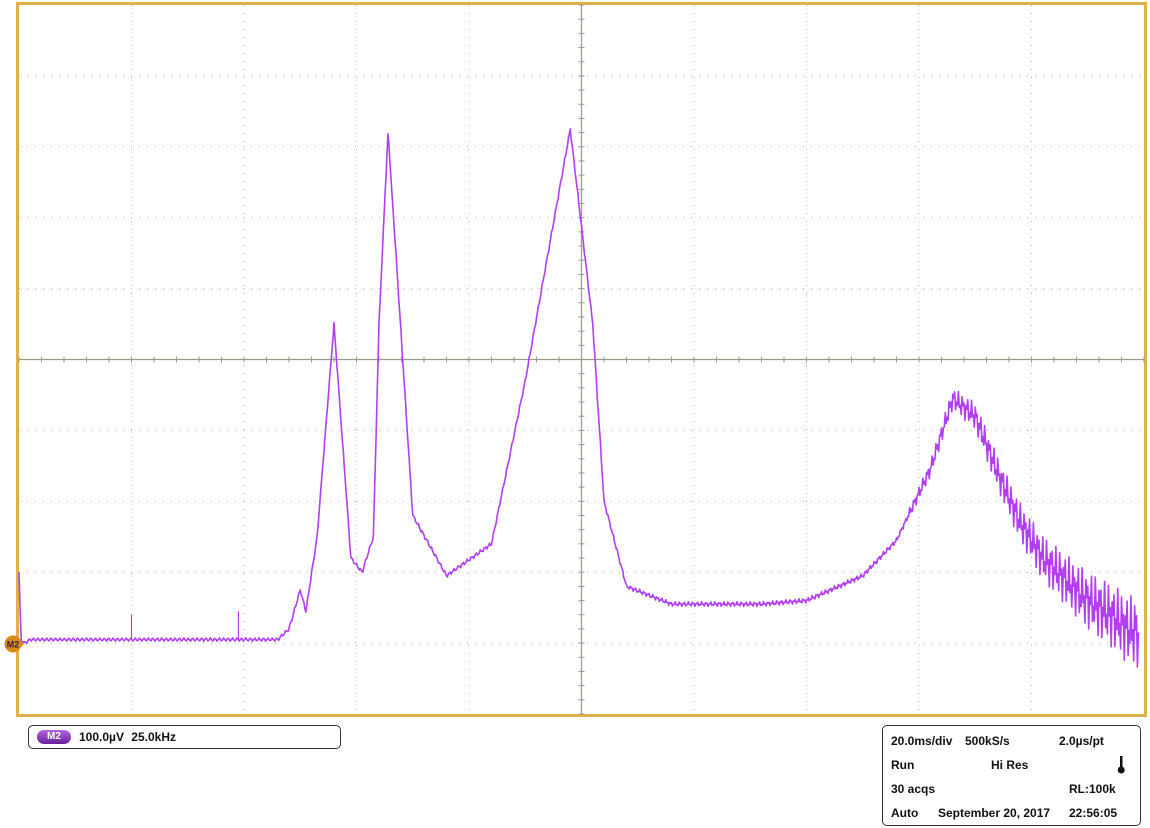  What do you see at coordinates (913, 789) in the screenshot?
I see `acquisition-count: 30 acqs` at bounding box center [913, 789].